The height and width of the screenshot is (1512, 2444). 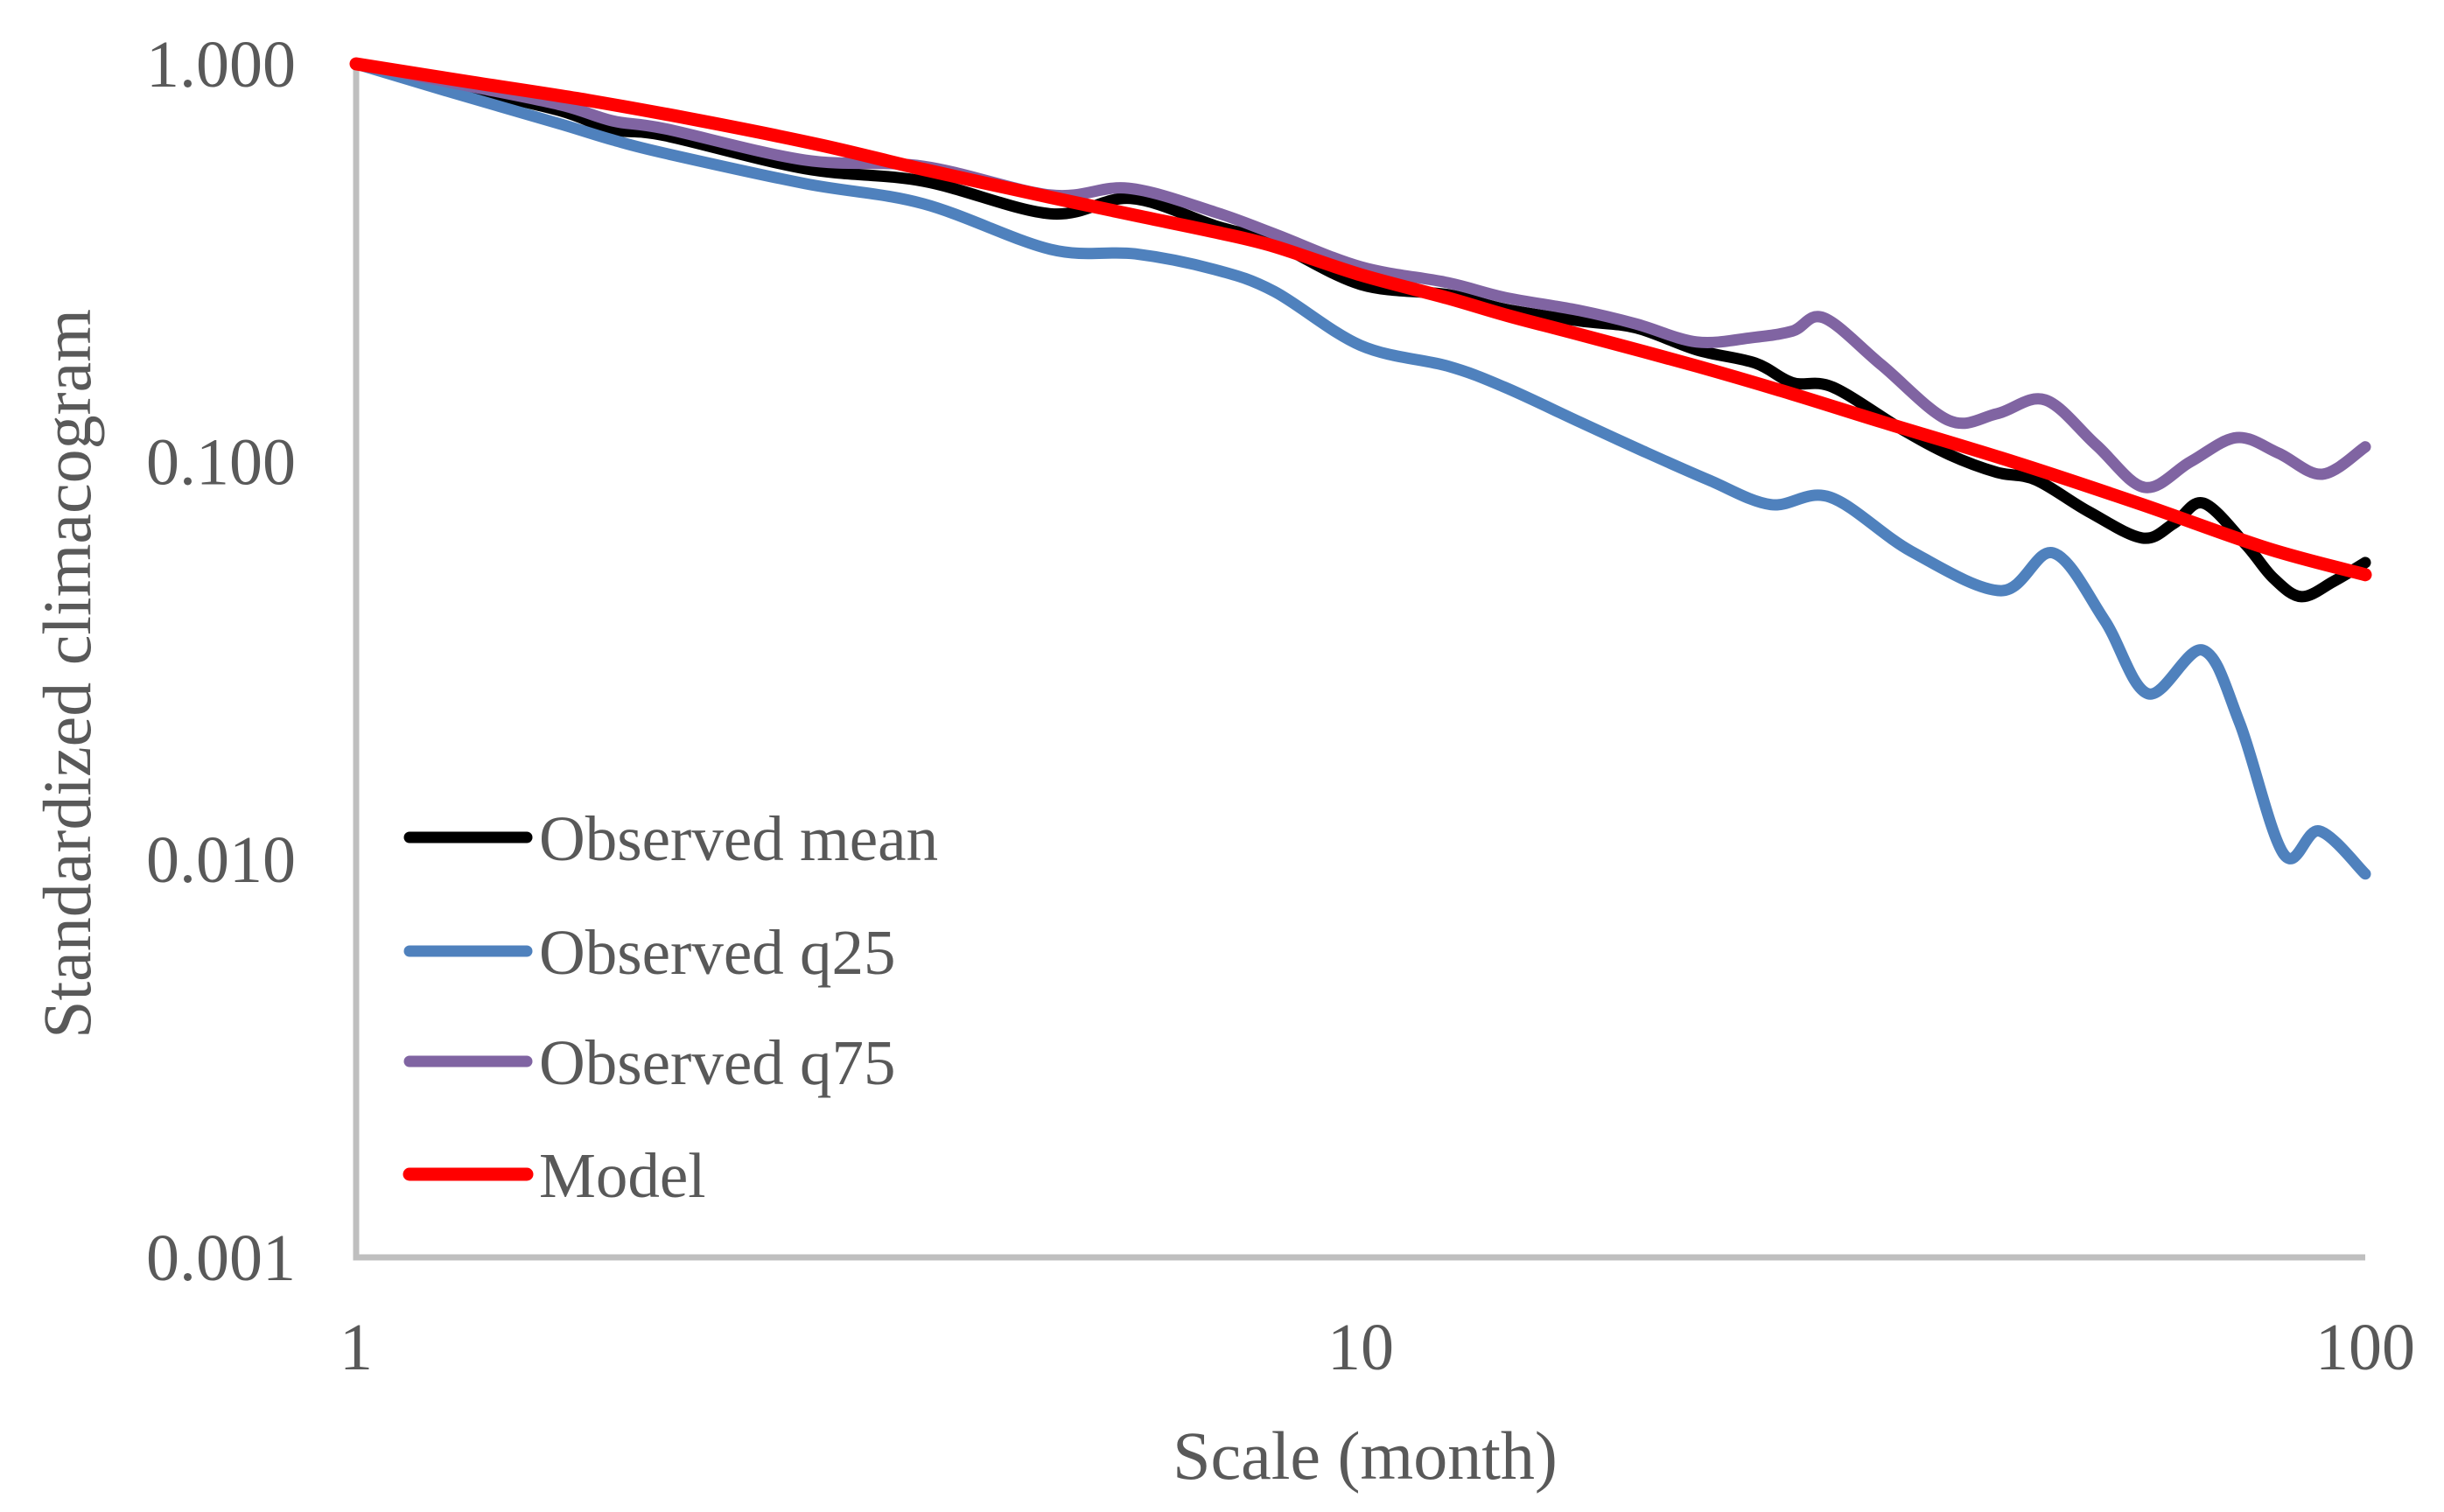 What do you see at coordinates (1365, 1456) in the screenshot?
I see `x-axis-title: Scale (month)` at bounding box center [1365, 1456].